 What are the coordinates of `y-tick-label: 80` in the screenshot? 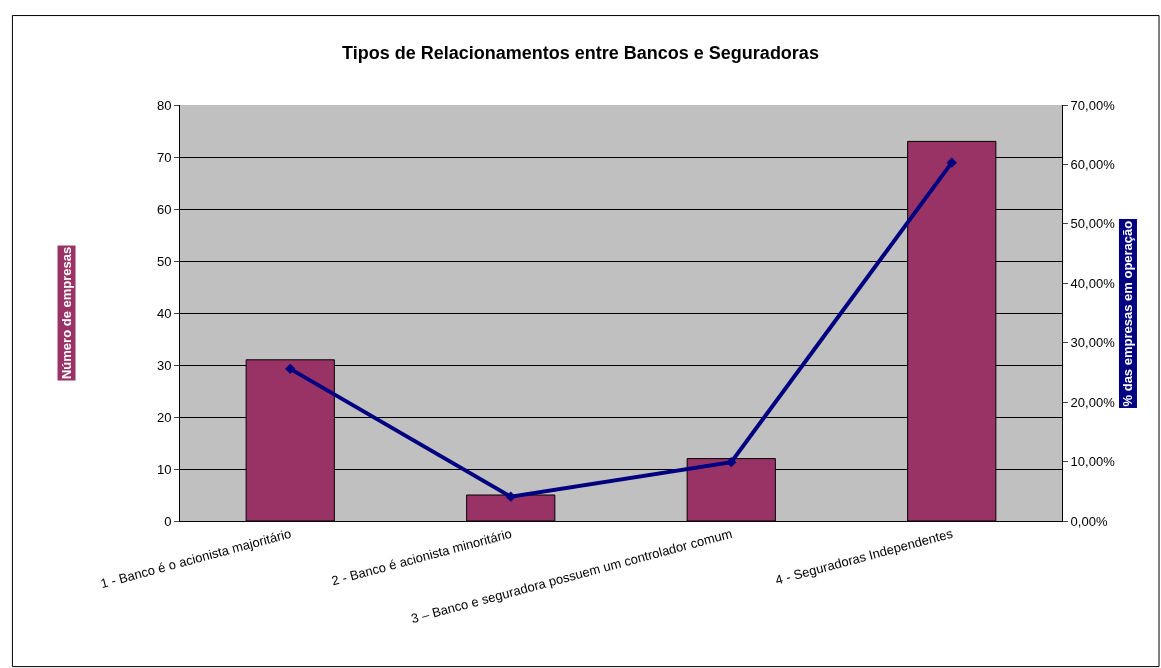 It's located at (164, 105).